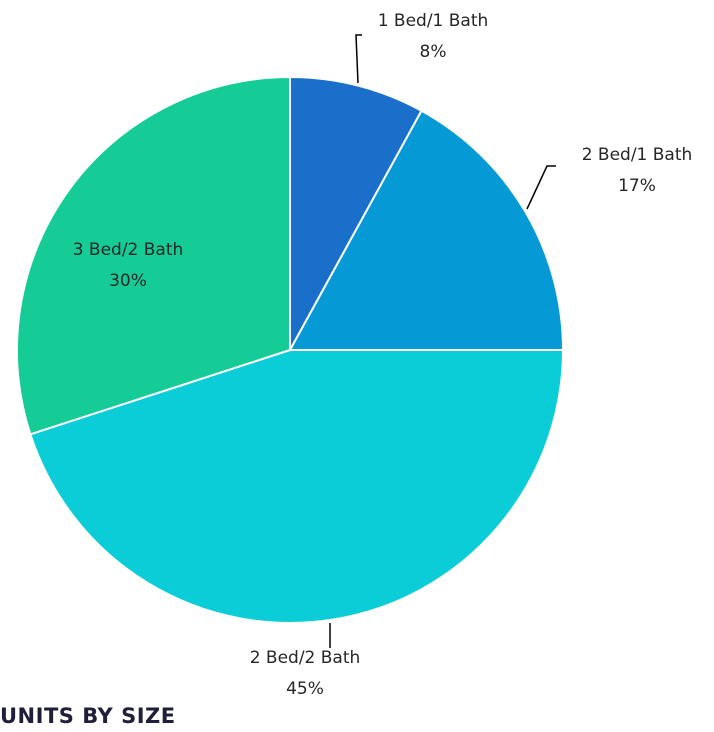  I want to click on pie-slice-2-bed-1-bath, so click(426, 230).